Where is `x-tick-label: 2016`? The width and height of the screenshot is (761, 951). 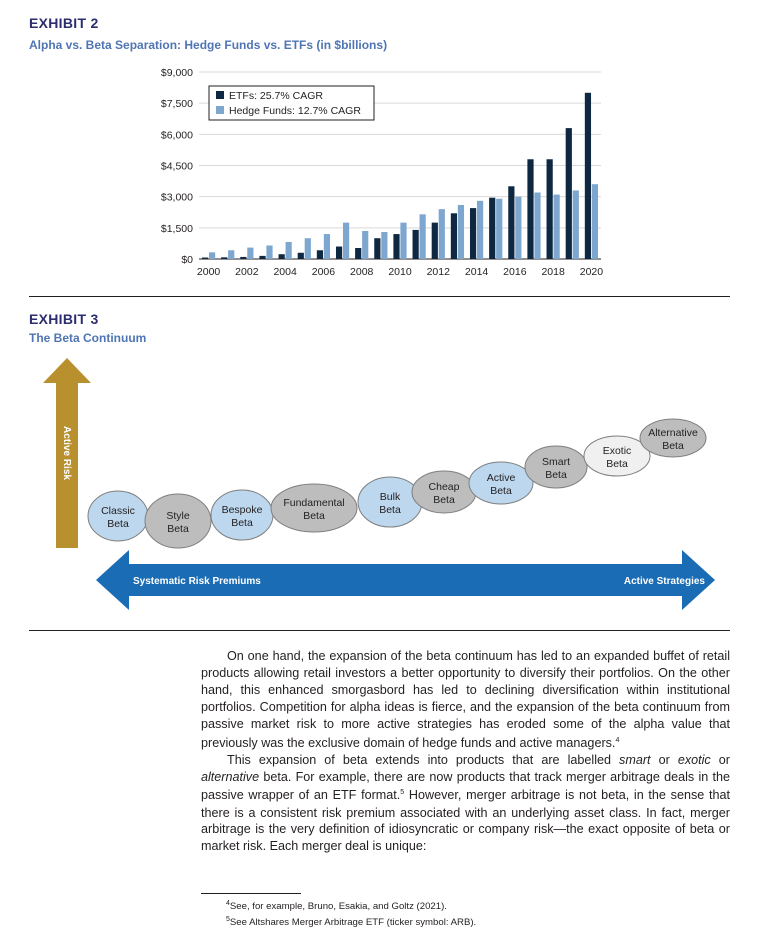 x-tick-label: 2016 is located at coordinates (515, 272).